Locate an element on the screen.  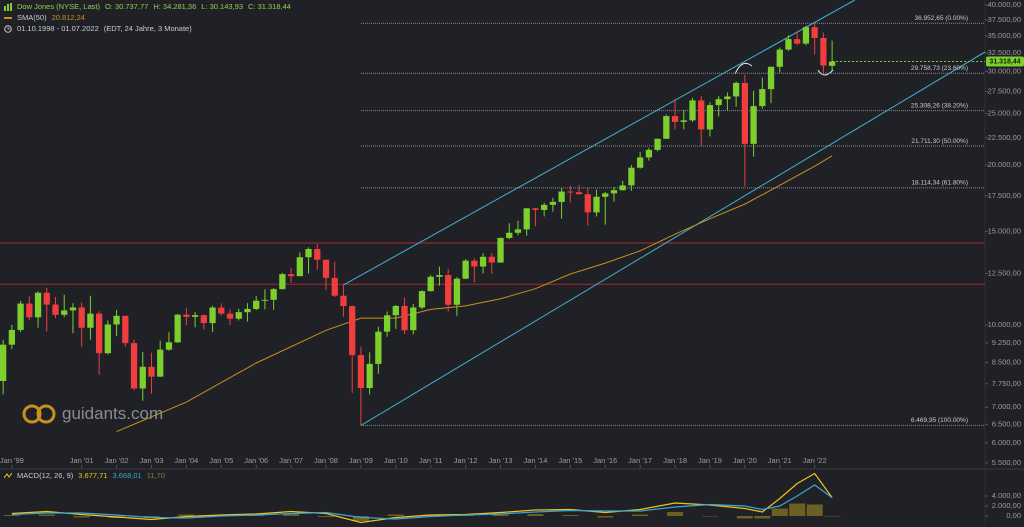
x-tick-label: Jan '01 is located at coordinates (82, 460).